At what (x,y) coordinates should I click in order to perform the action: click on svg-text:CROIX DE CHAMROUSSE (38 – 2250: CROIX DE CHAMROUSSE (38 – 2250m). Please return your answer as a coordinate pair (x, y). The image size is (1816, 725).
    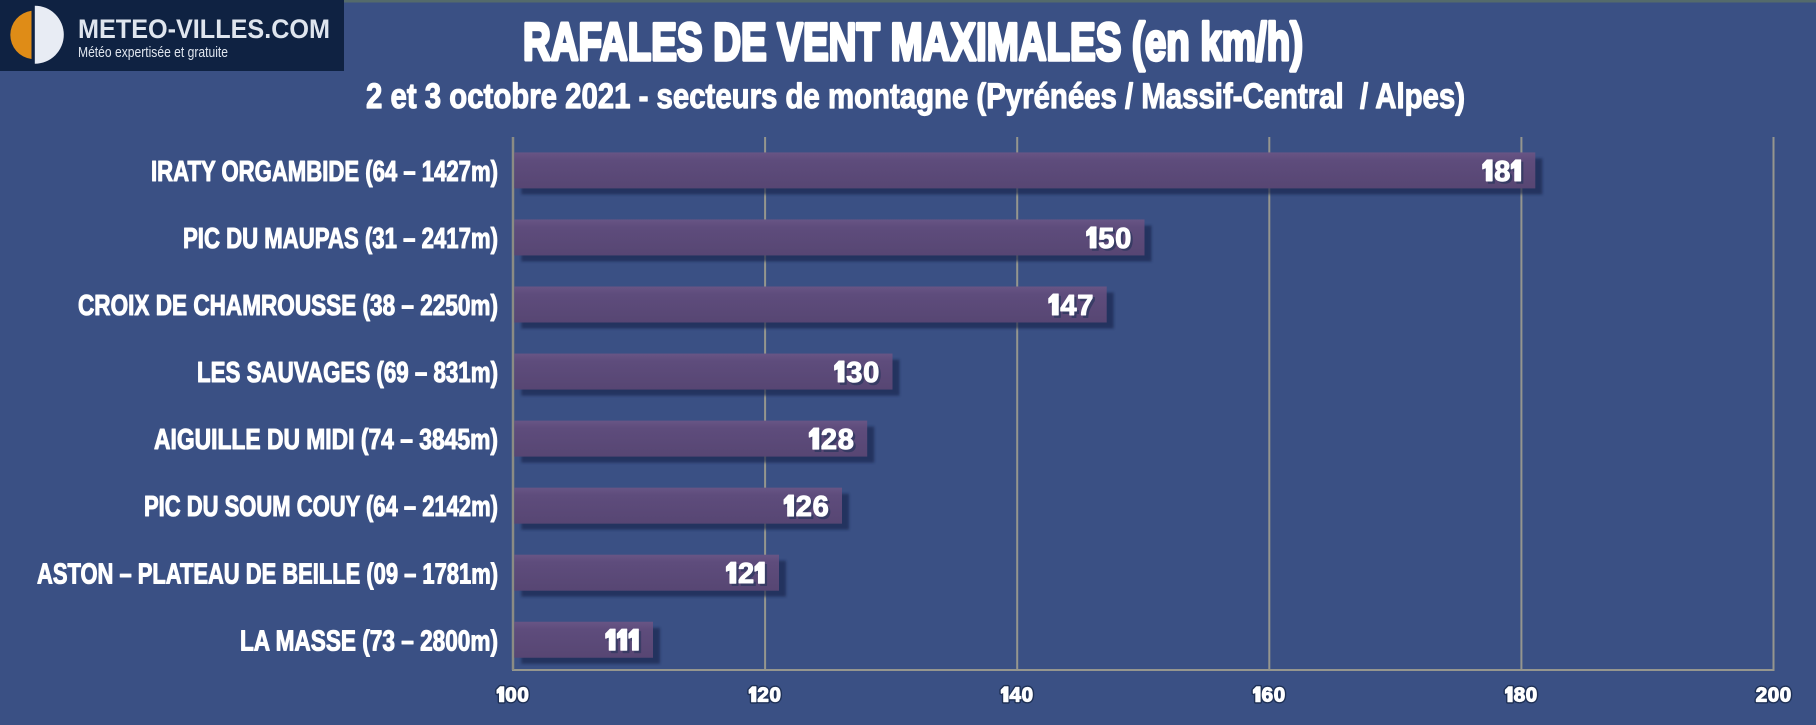
    Looking at the image, I should click on (288, 306).